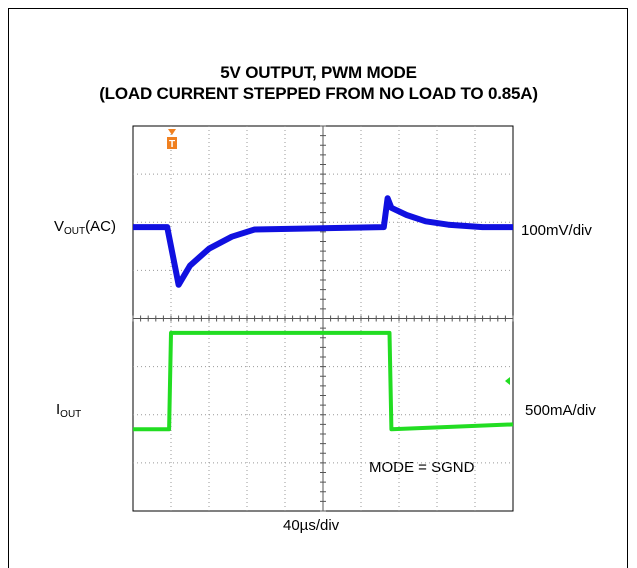 The height and width of the screenshot is (568, 637). I want to click on trace-vout, so click(323, 241).